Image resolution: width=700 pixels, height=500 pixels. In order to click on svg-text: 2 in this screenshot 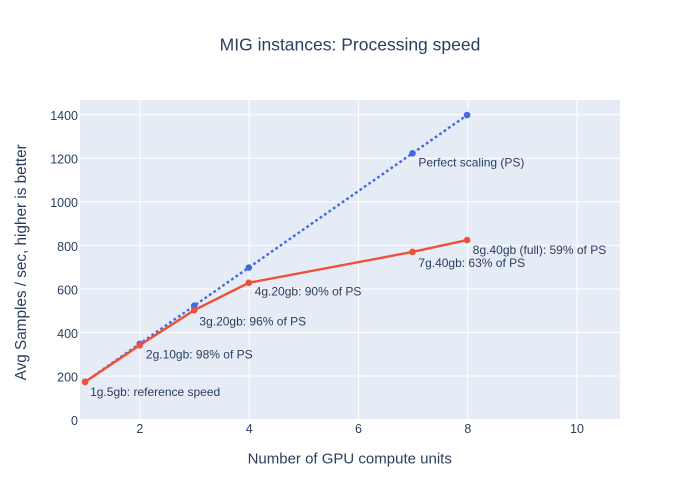, I will do `click(139, 429)`.